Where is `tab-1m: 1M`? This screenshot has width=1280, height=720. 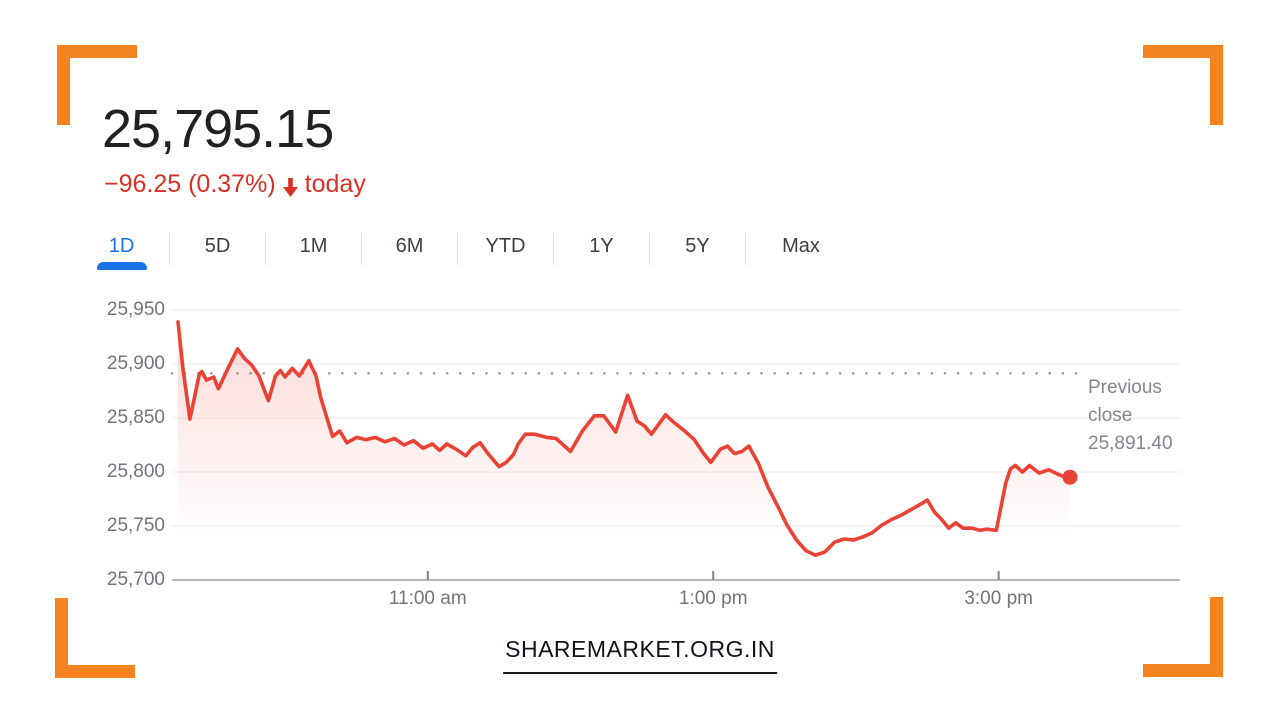 tab-1m: 1M is located at coordinates (313, 246).